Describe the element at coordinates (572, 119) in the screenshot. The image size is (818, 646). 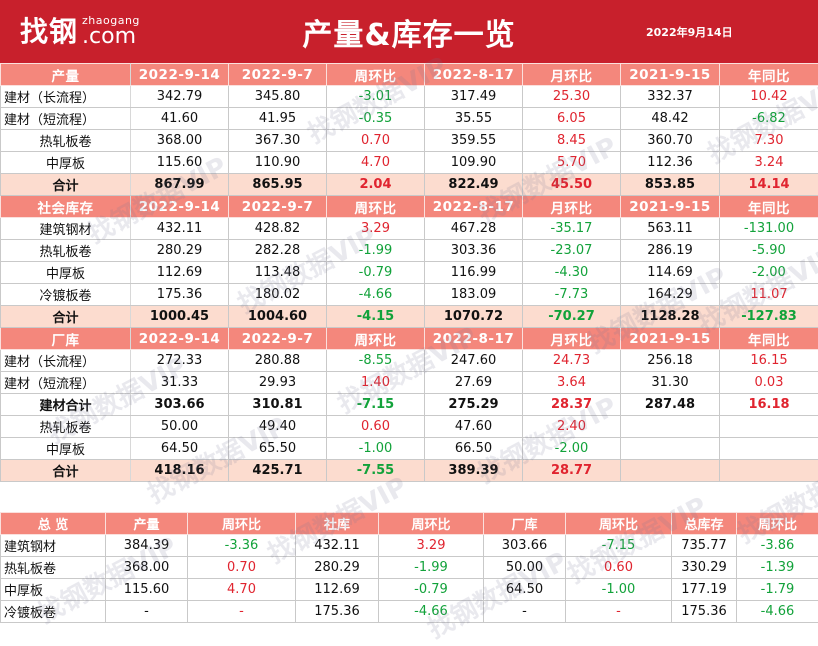
I see `change-cell: 6.05` at that location.